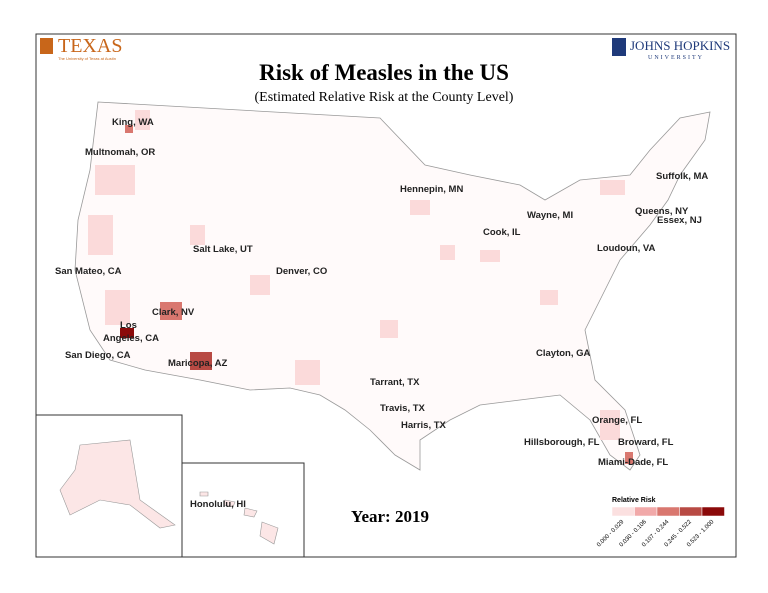 This screenshot has width=768, height=593. I want to click on place-label: Harris, TX, so click(424, 425).